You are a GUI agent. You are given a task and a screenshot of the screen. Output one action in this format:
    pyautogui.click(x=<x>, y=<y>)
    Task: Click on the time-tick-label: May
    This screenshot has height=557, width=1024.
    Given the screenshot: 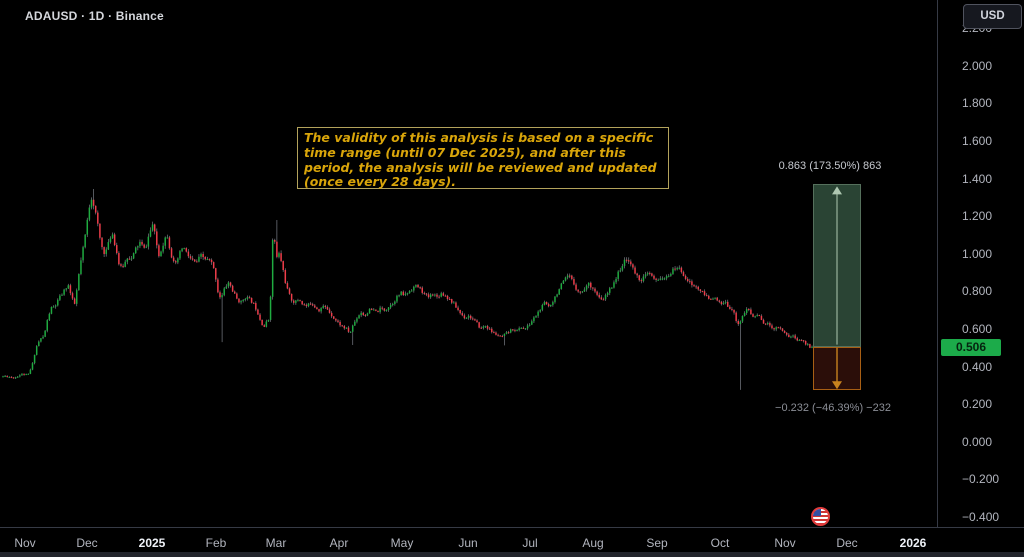 What is the action you would take?
    pyautogui.click(x=402, y=543)
    